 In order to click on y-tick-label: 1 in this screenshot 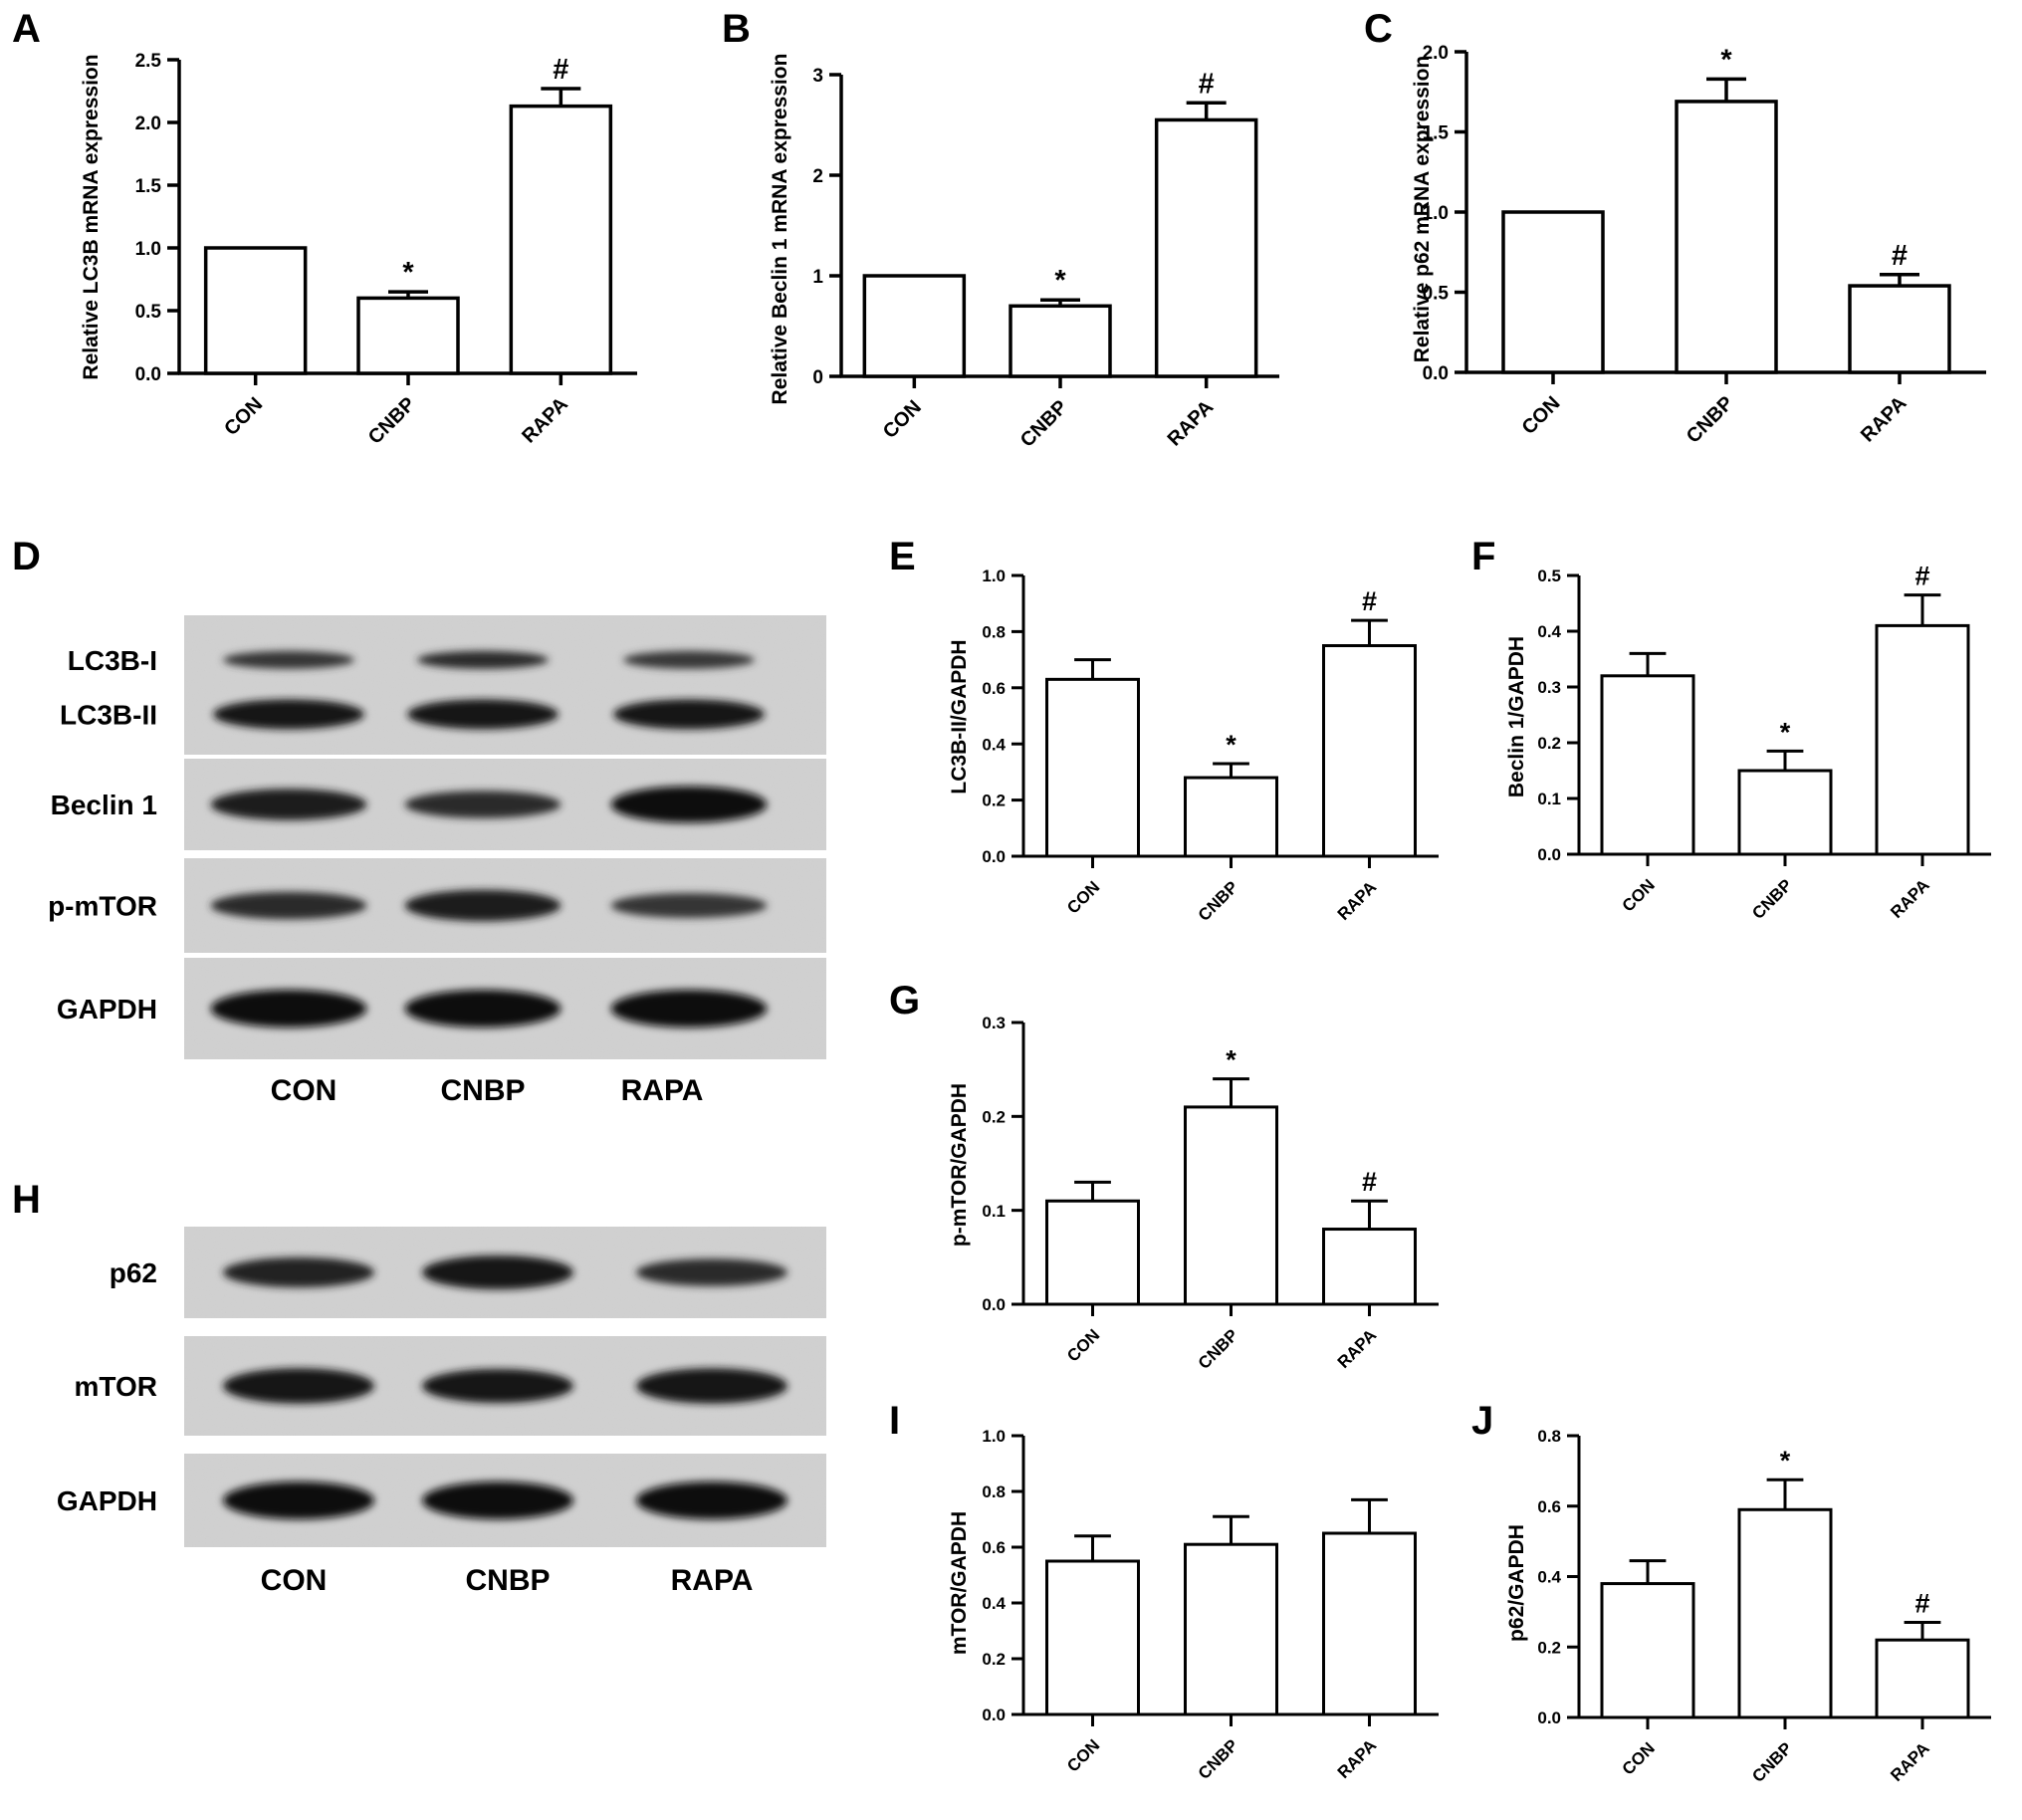, I will do `click(817, 277)`.